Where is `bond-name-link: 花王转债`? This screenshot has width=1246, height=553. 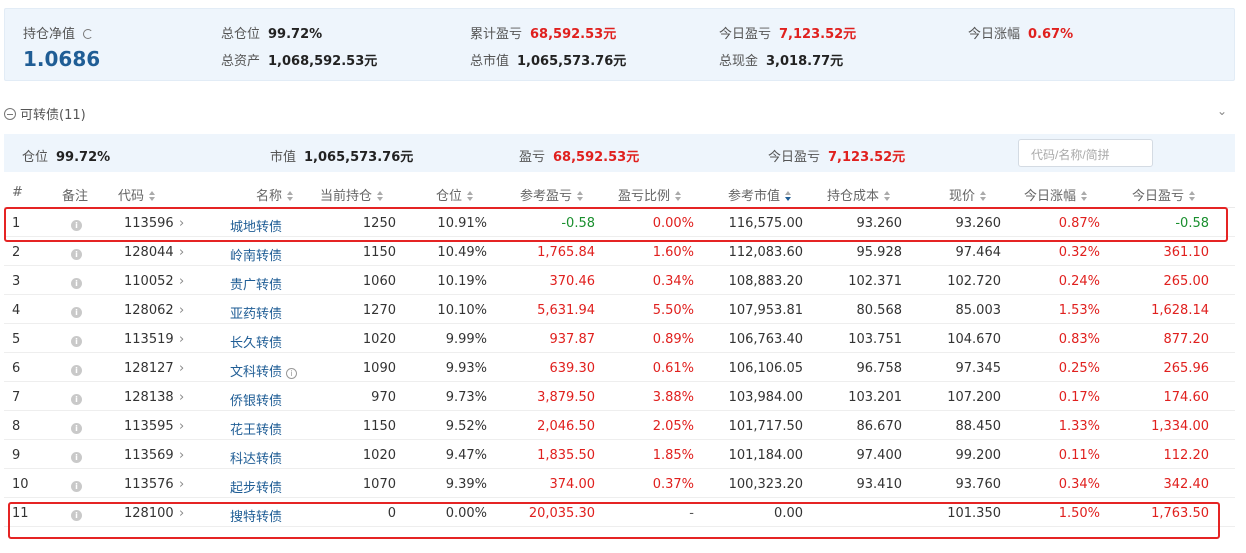
bond-name-link: 花王转债 is located at coordinates (256, 430).